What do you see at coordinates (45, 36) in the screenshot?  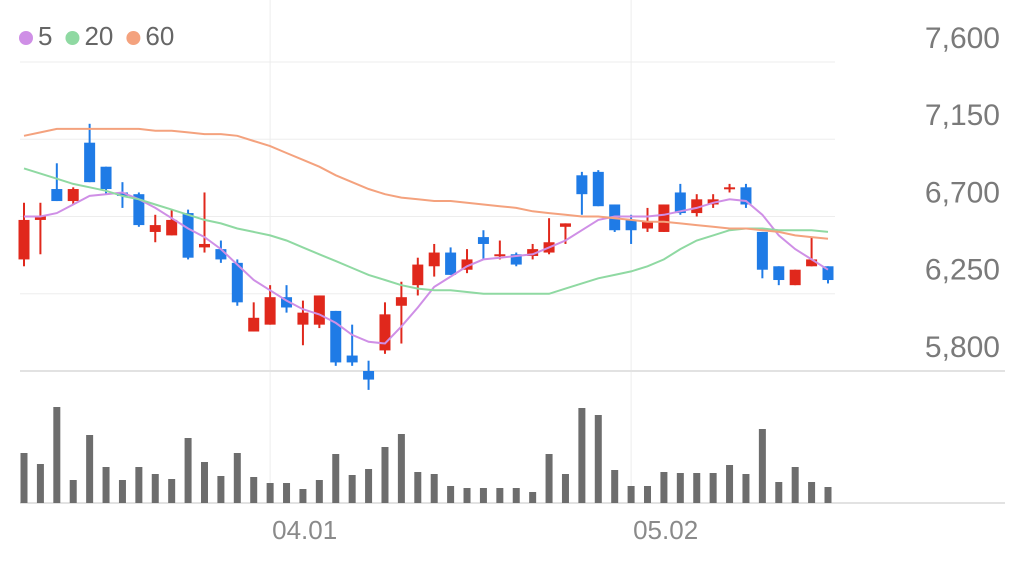 I see `legend-label: 5` at bounding box center [45, 36].